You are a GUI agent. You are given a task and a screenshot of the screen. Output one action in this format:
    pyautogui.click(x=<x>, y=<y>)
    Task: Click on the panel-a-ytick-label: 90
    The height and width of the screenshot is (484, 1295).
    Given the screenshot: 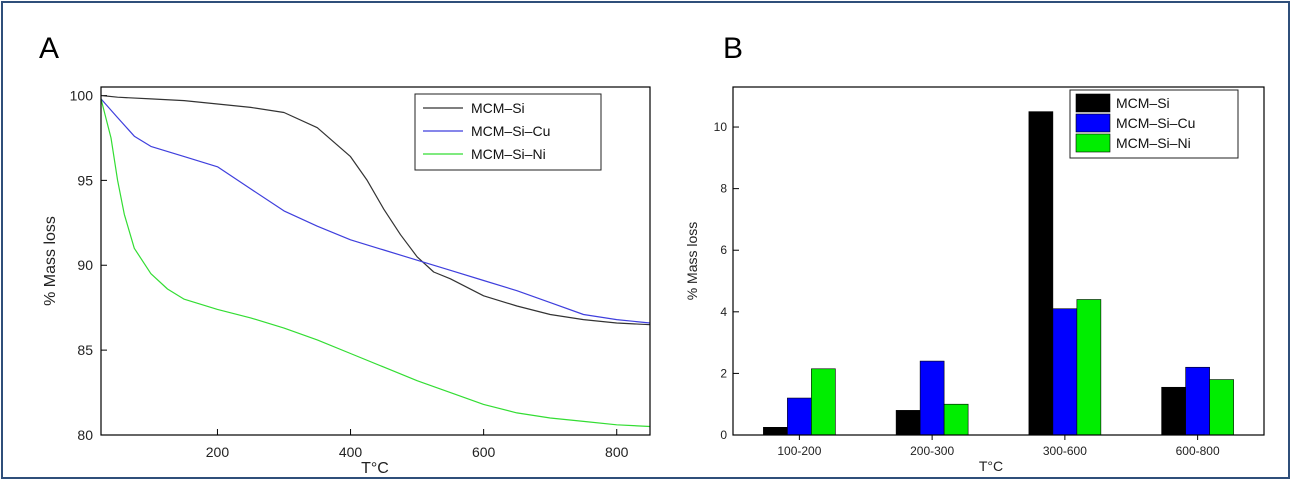 What is the action you would take?
    pyautogui.click(x=85, y=265)
    